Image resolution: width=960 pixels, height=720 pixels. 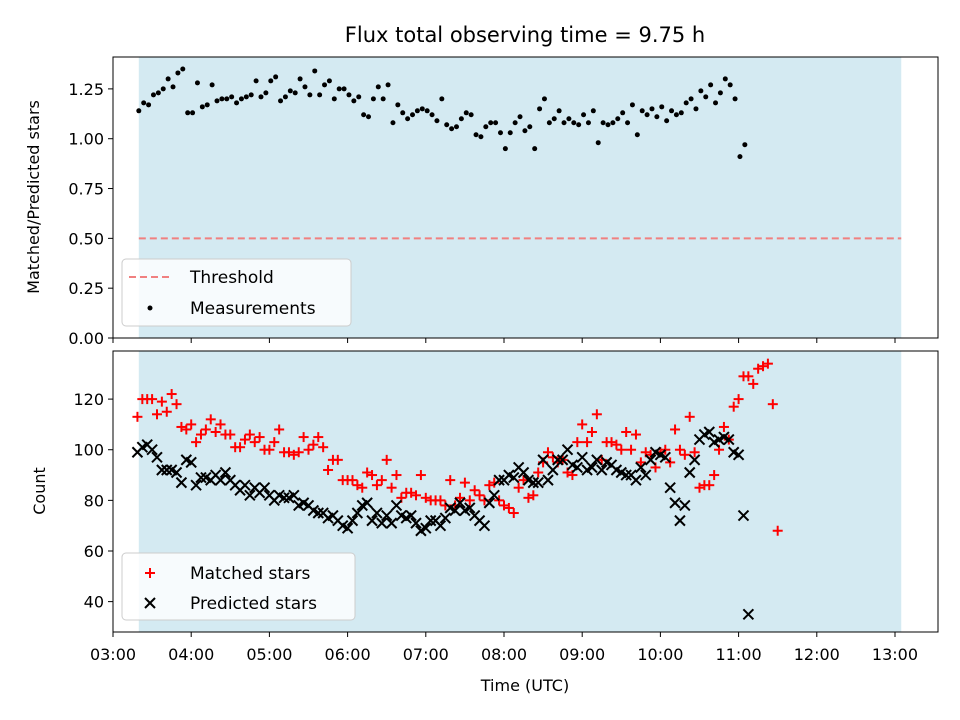 What do you see at coordinates (582, 654) in the screenshot?
I see `x-tick-label: 09:00` at bounding box center [582, 654].